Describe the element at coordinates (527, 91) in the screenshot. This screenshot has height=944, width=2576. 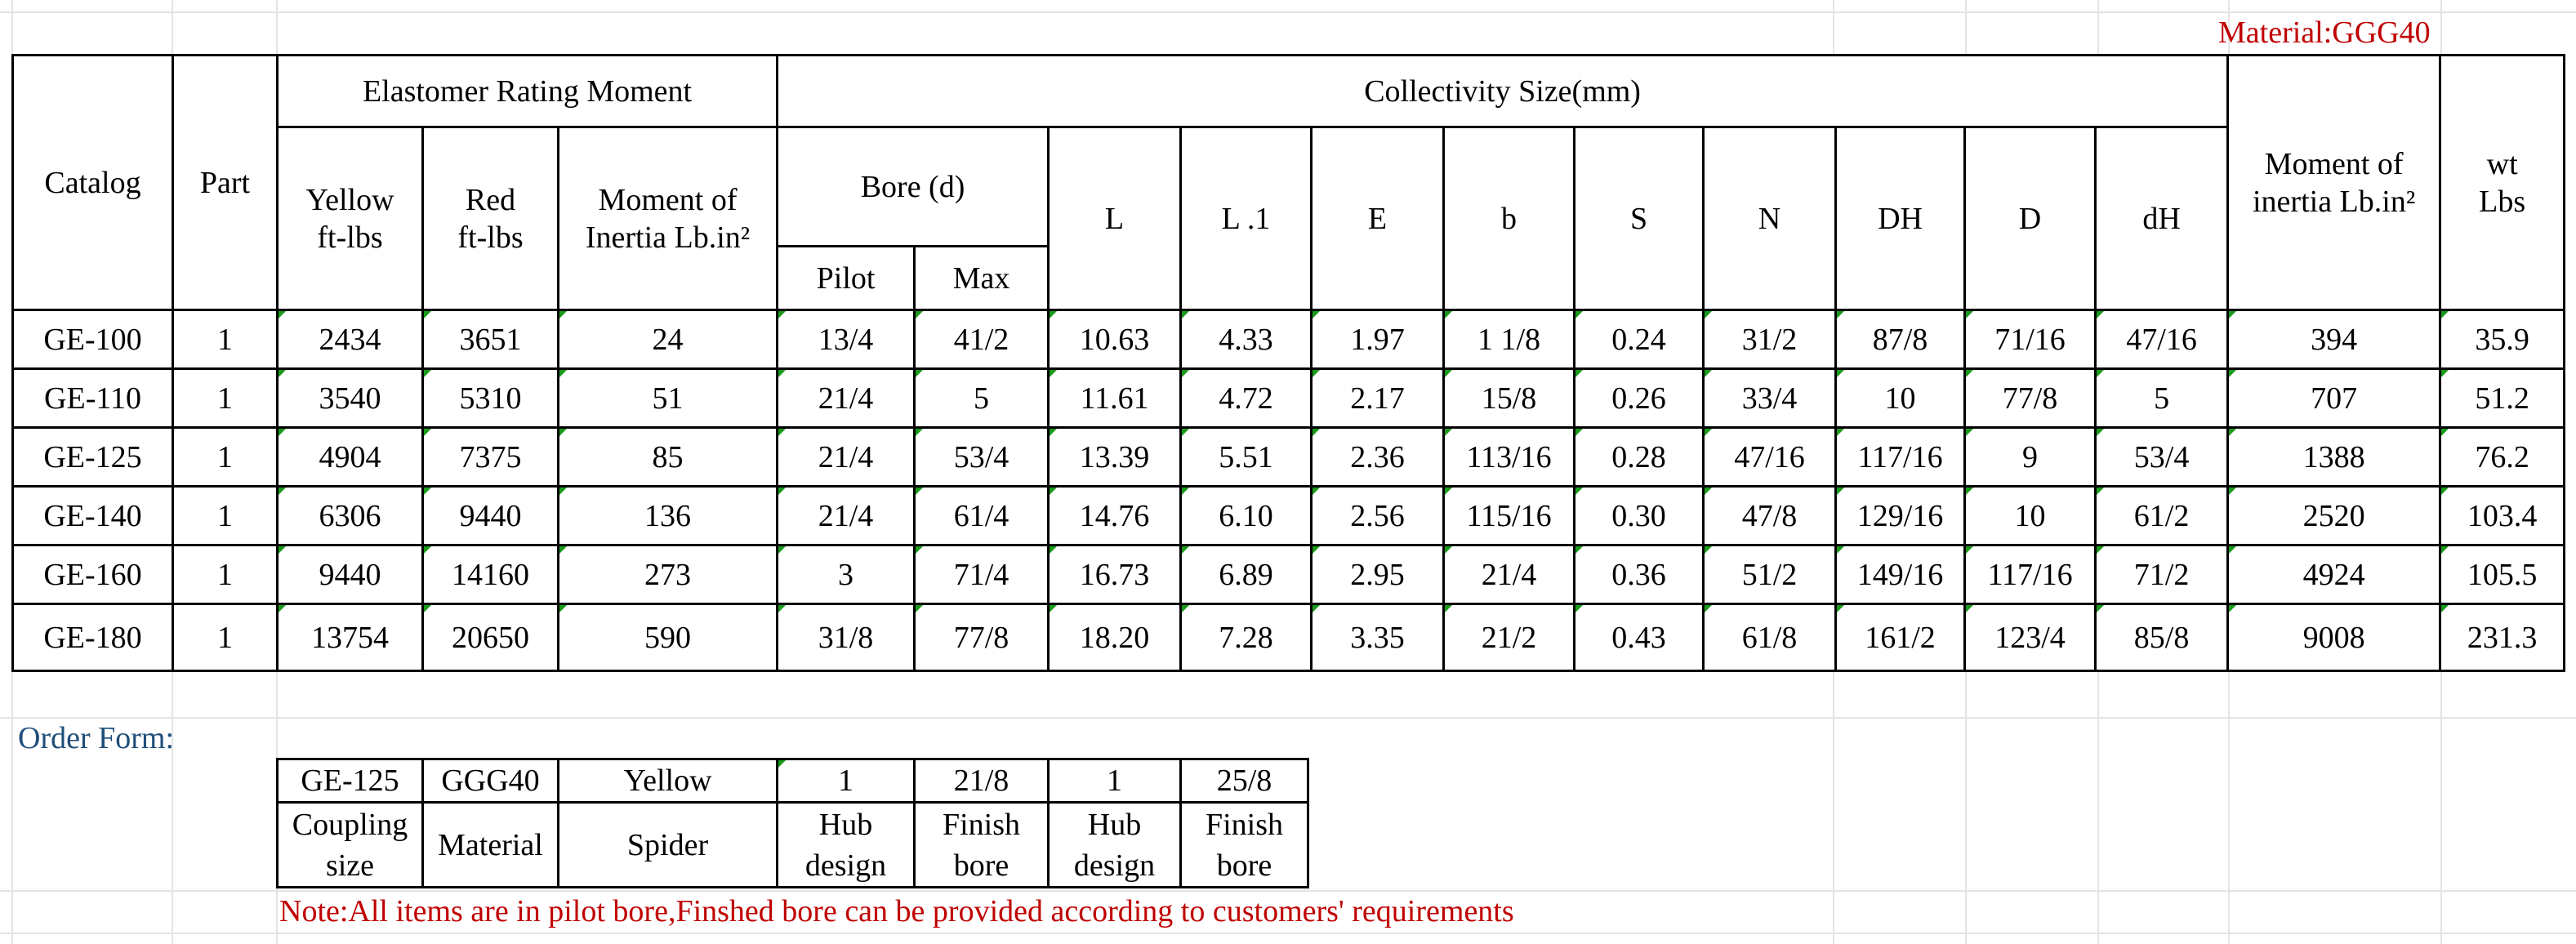
I see `header-elastomer-rating-moment: Elastomer Rating Moment` at that location.